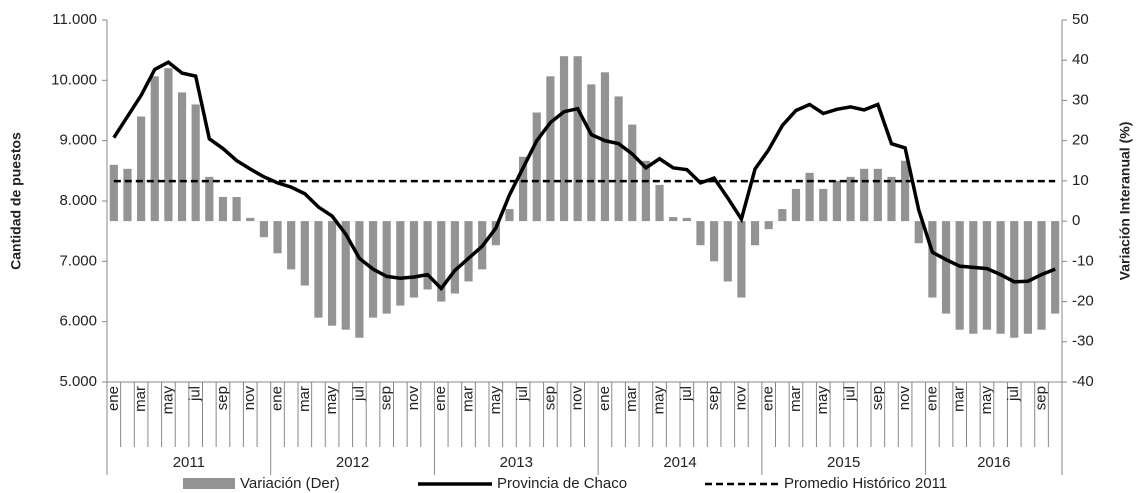  I want to click on y2-tick-label: -30, so click(1083, 341).